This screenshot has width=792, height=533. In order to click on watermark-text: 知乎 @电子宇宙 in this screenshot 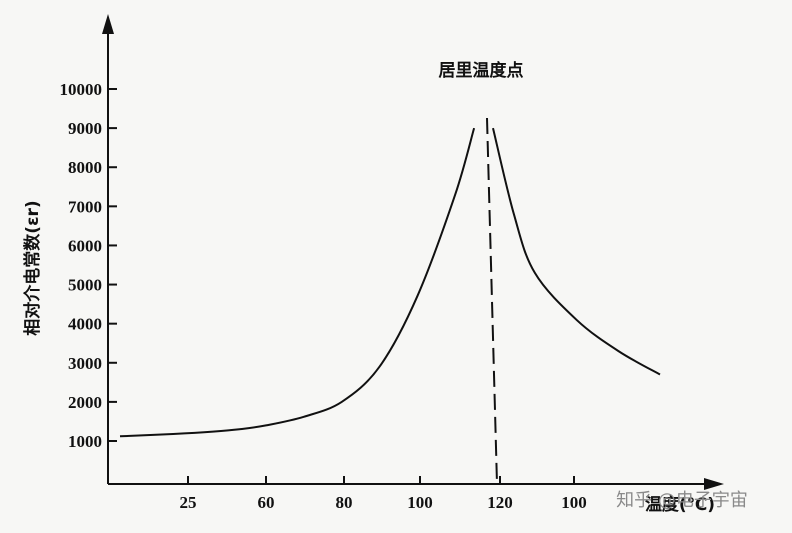, I will do `click(682, 500)`.